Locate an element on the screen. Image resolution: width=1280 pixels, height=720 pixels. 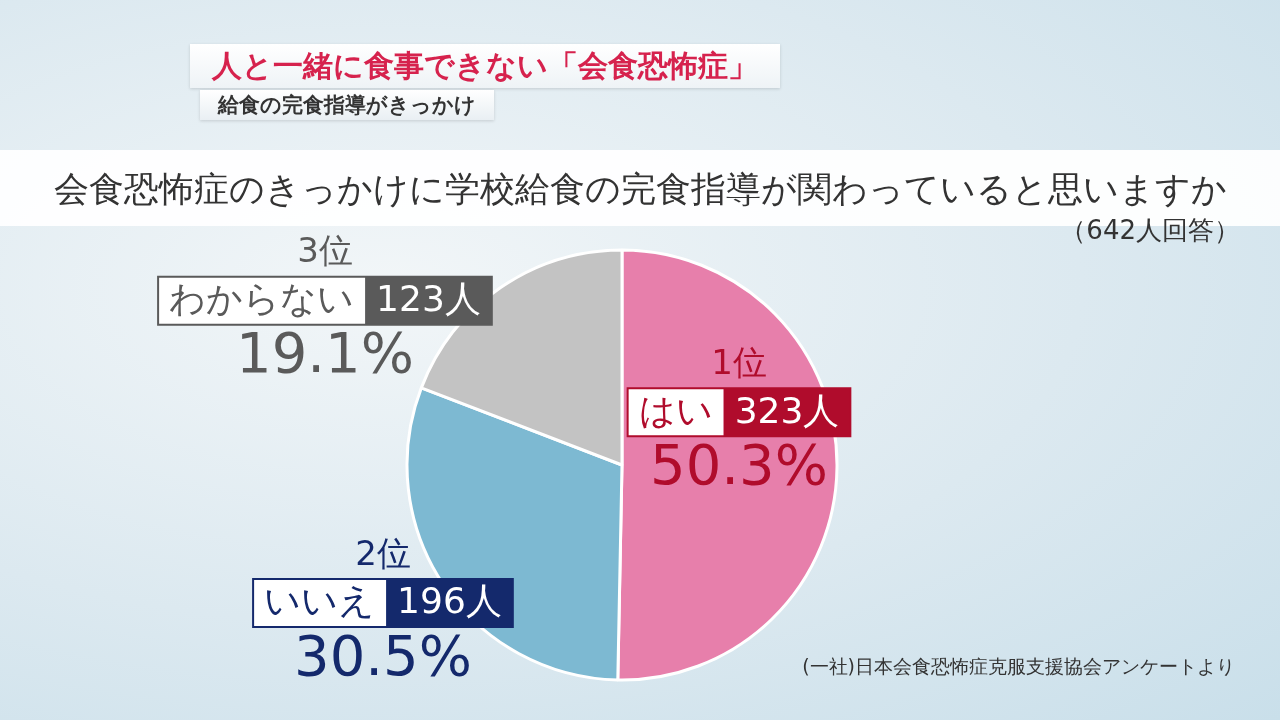
text: 30.5% is located at coordinates (383, 655).